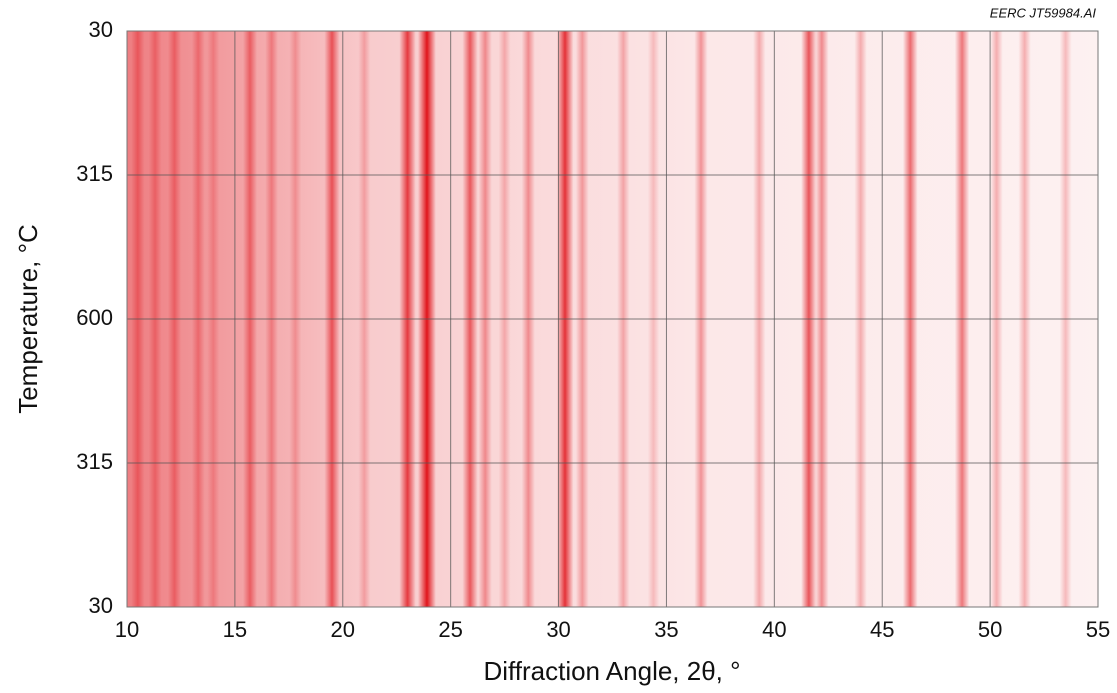  I want to click on x-tick-label: 55, so click(1098, 629).